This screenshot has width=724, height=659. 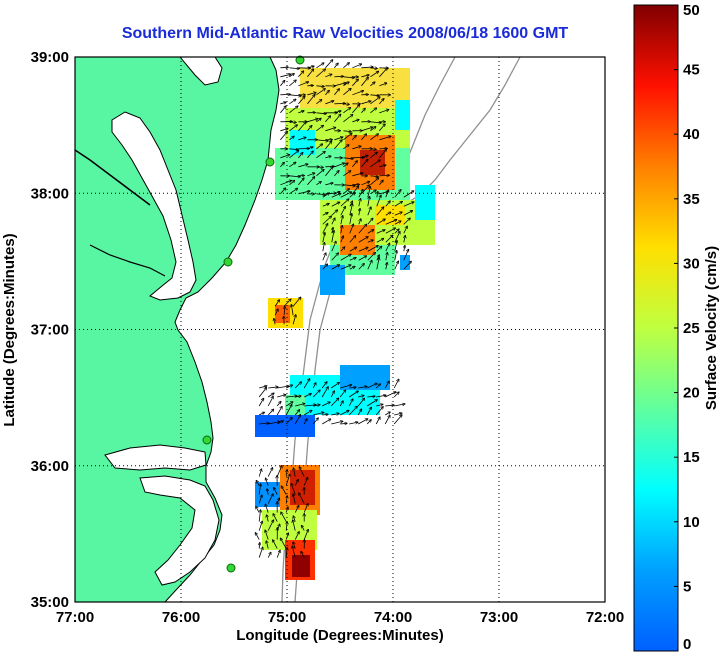 I want to click on station-marker, so click(x=228, y=262).